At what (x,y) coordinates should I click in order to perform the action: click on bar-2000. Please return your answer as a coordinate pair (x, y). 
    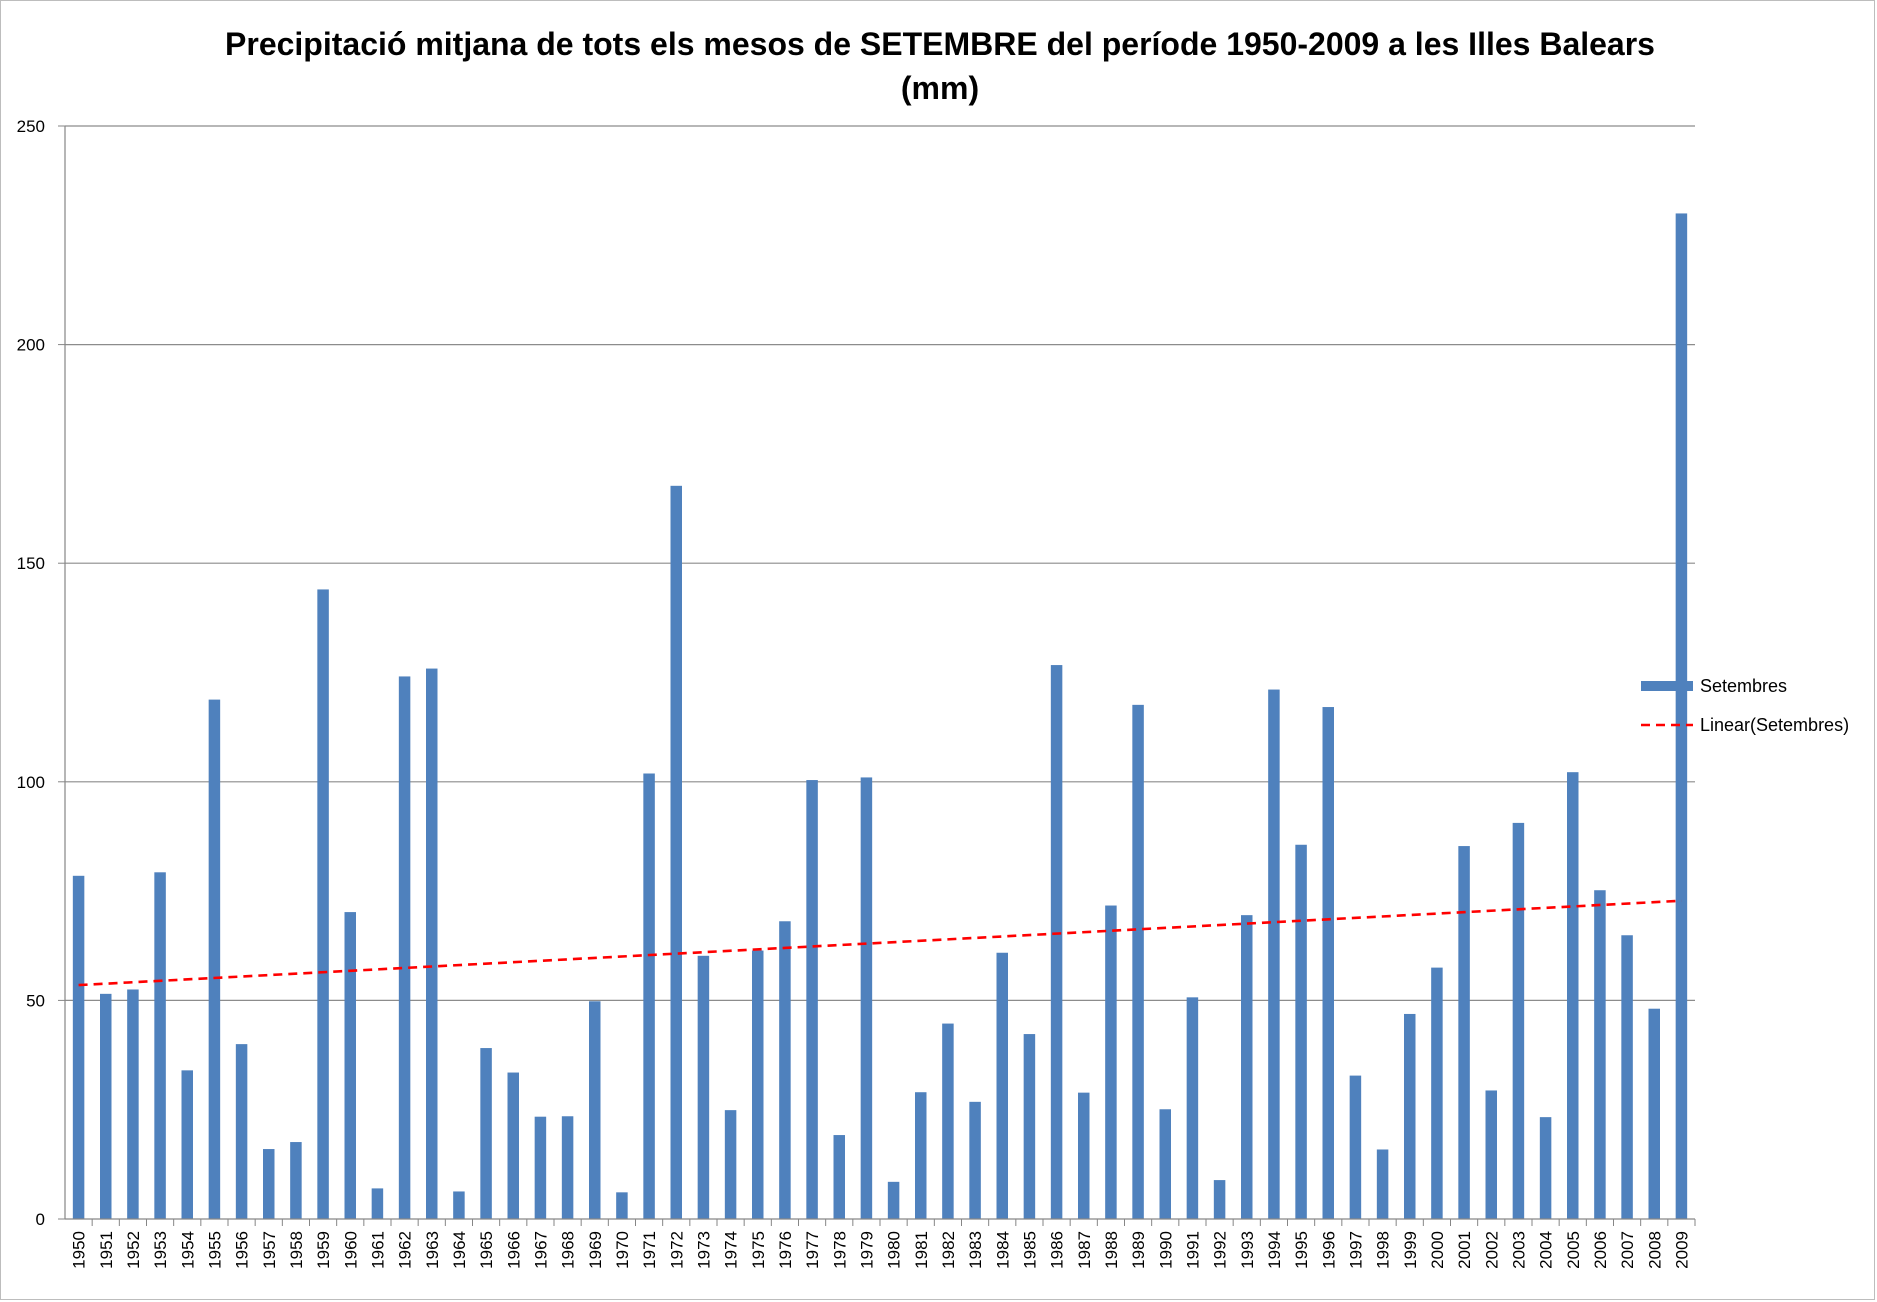
    Looking at the image, I should click on (1437, 1093).